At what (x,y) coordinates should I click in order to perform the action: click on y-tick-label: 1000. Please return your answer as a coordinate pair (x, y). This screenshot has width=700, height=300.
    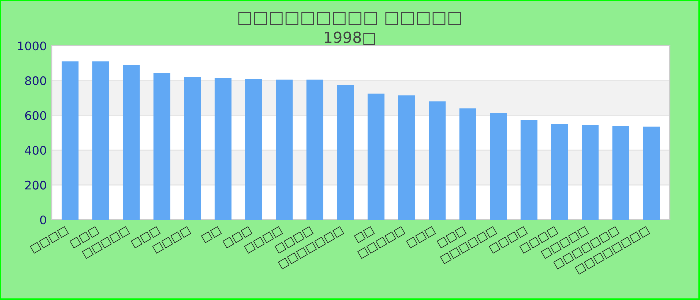
    Looking at the image, I should click on (32, 46).